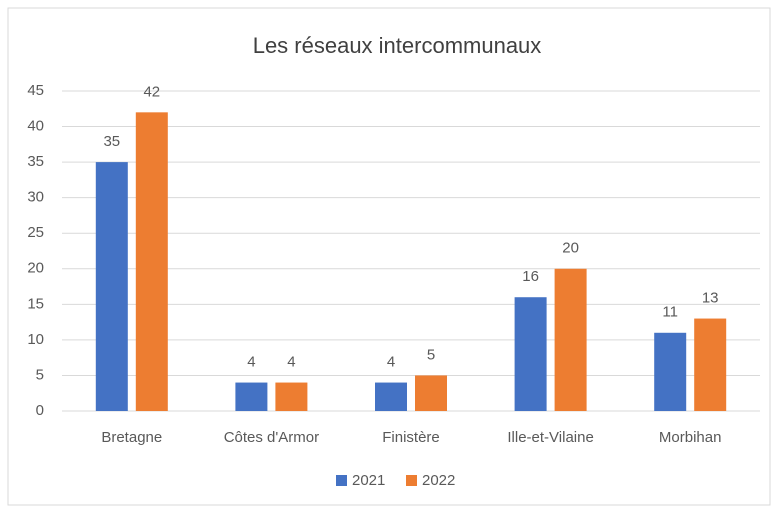  What do you see at coordinates (431, 354) in the screenshot?
I see `data-label: 5` at bounding box center [431, 354].